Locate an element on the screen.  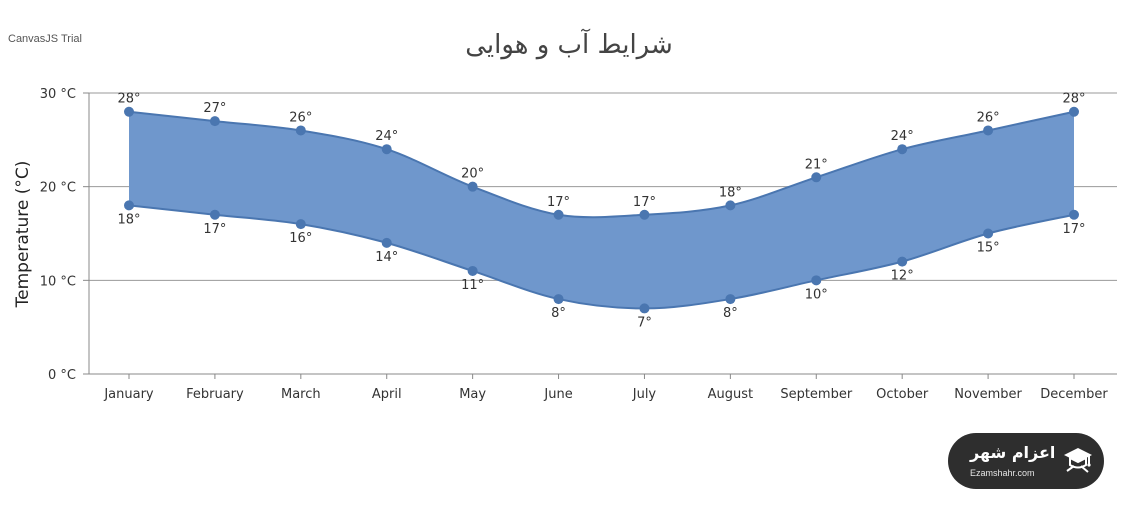
y-tick-label: 0 °C is located at coordinates (62, 375).